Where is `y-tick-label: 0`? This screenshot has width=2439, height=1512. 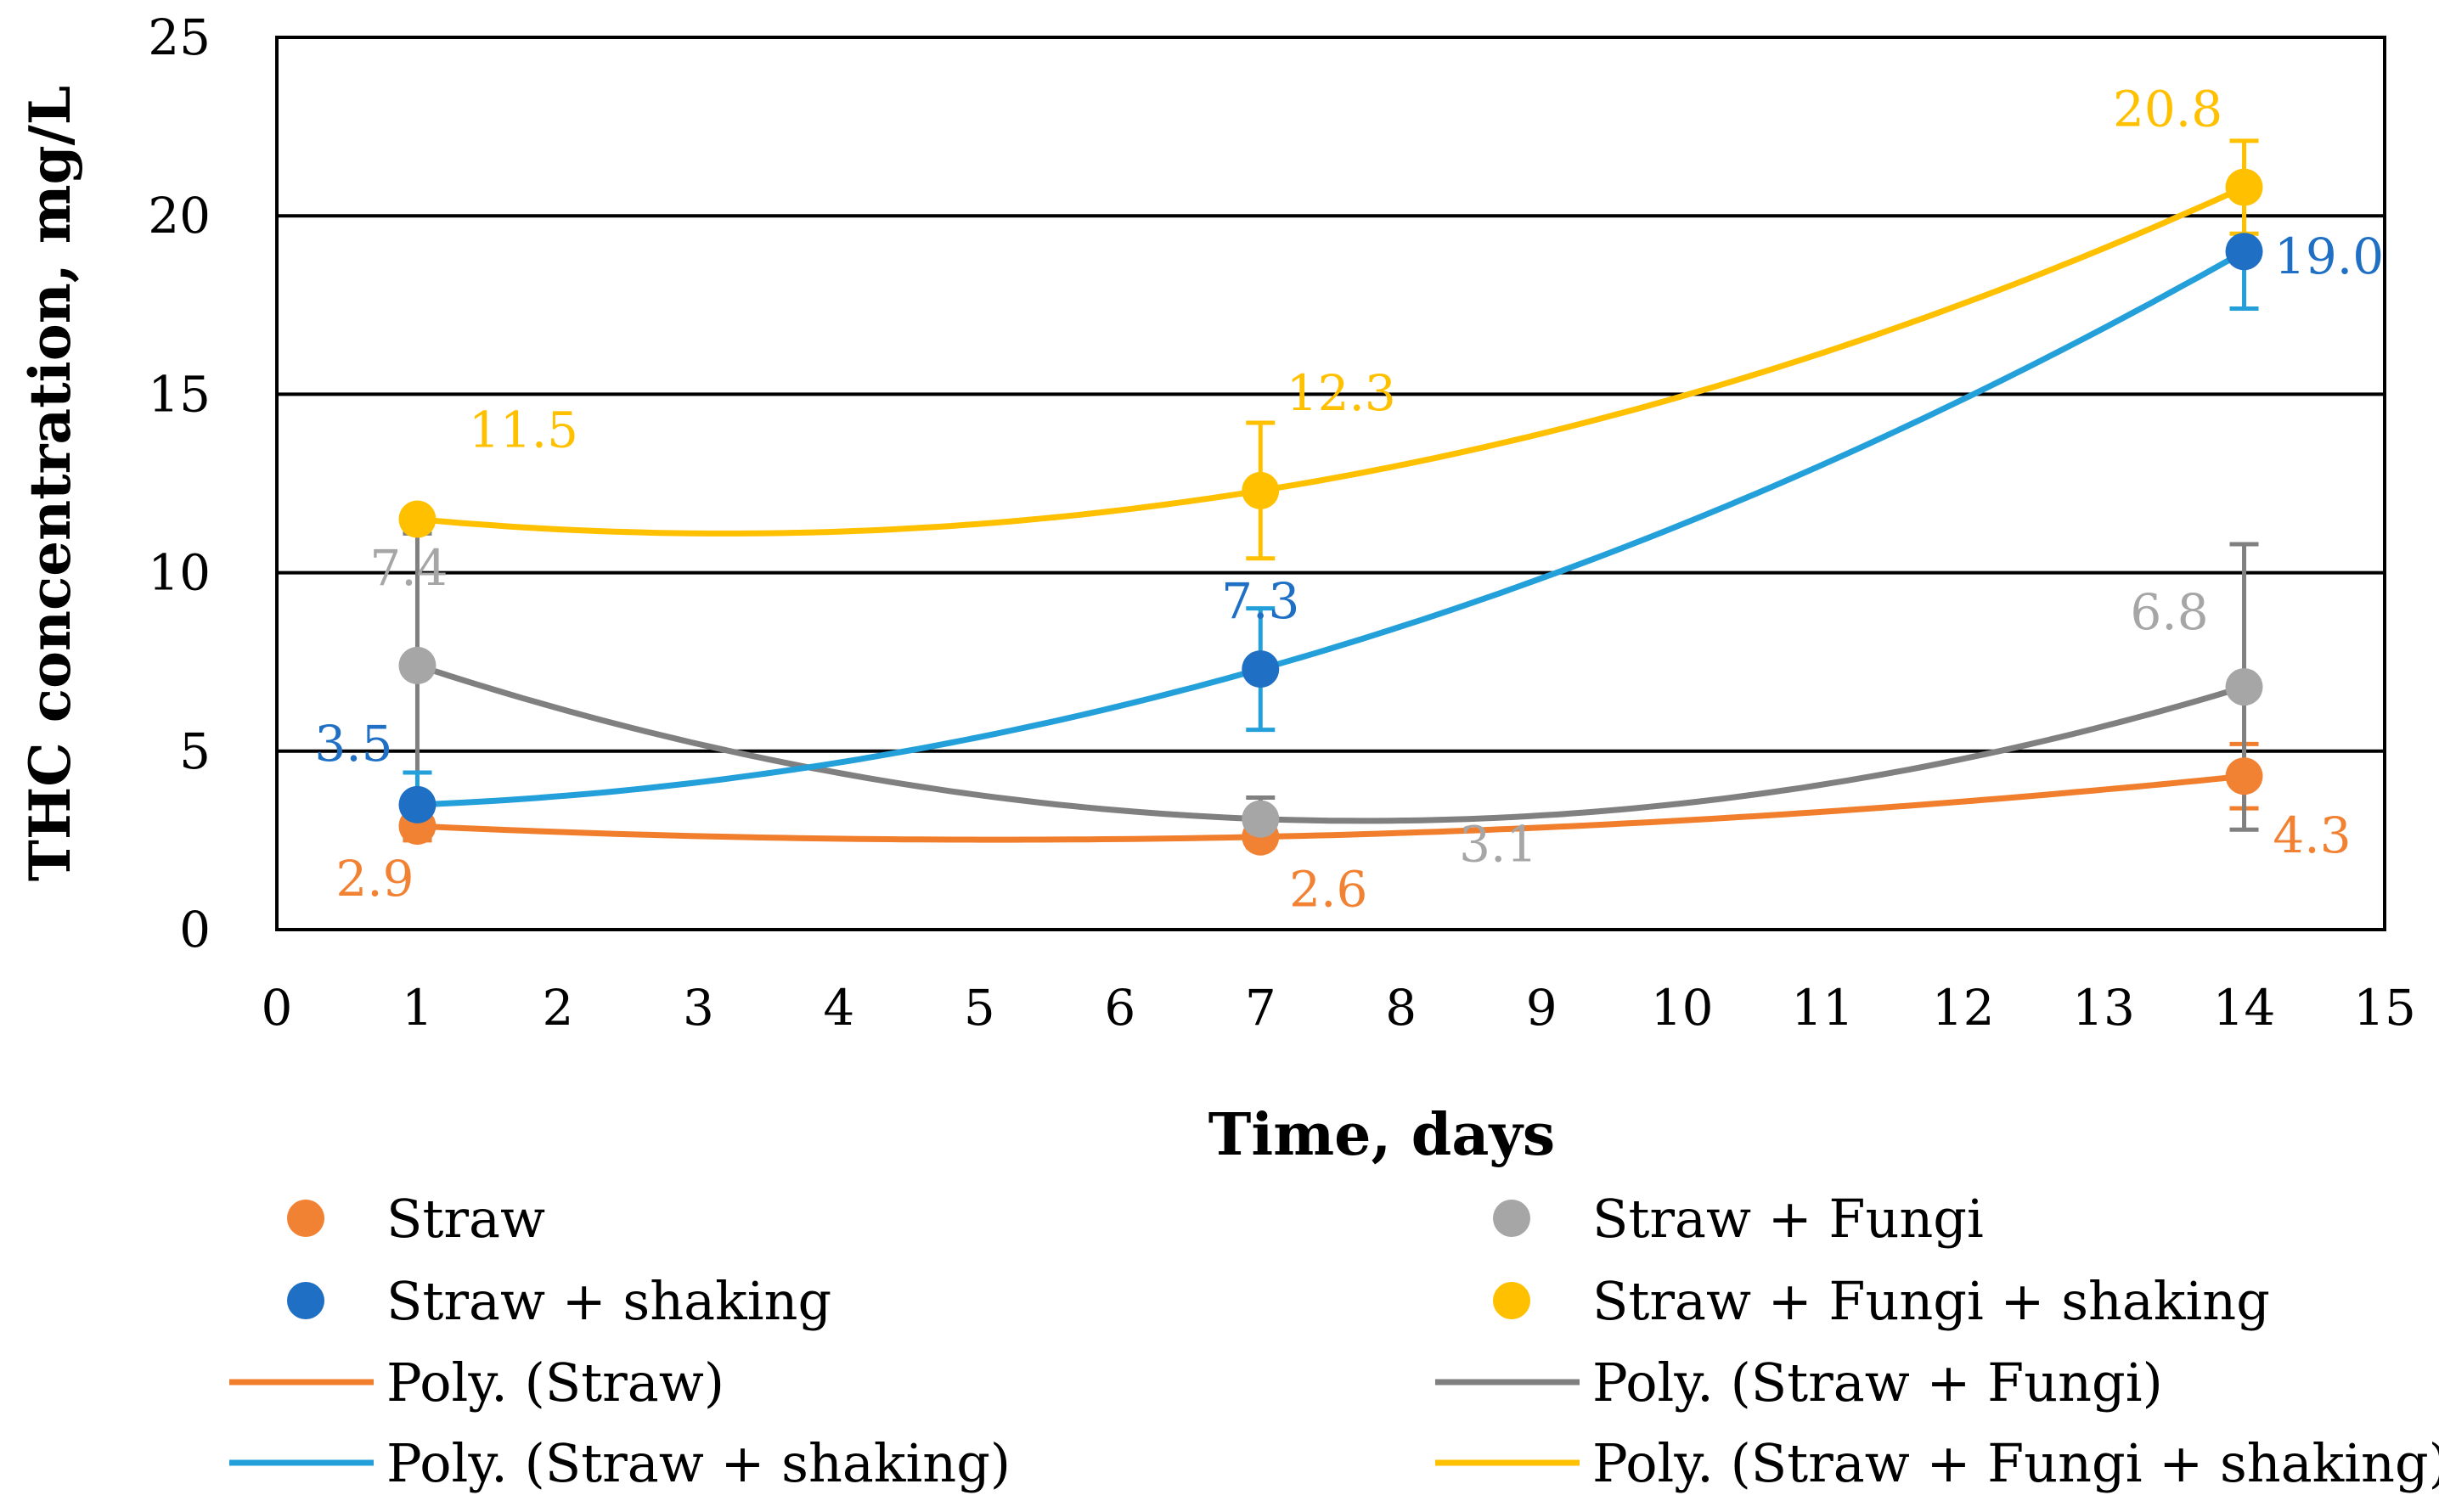
y-tick-label: 0 is located at coordinates (195, 930).